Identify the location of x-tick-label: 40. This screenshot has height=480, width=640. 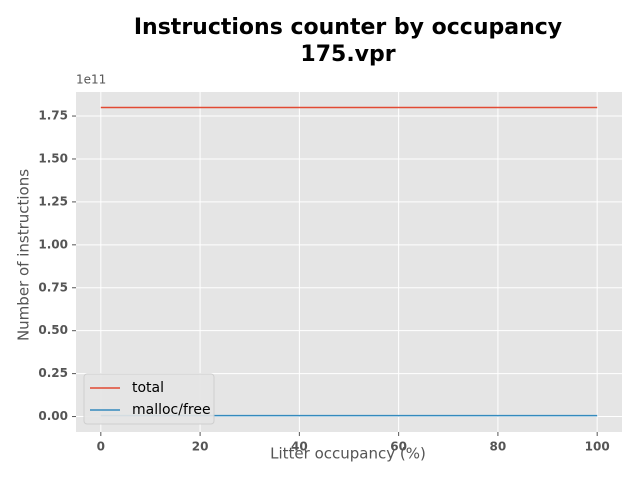
(299, 447).